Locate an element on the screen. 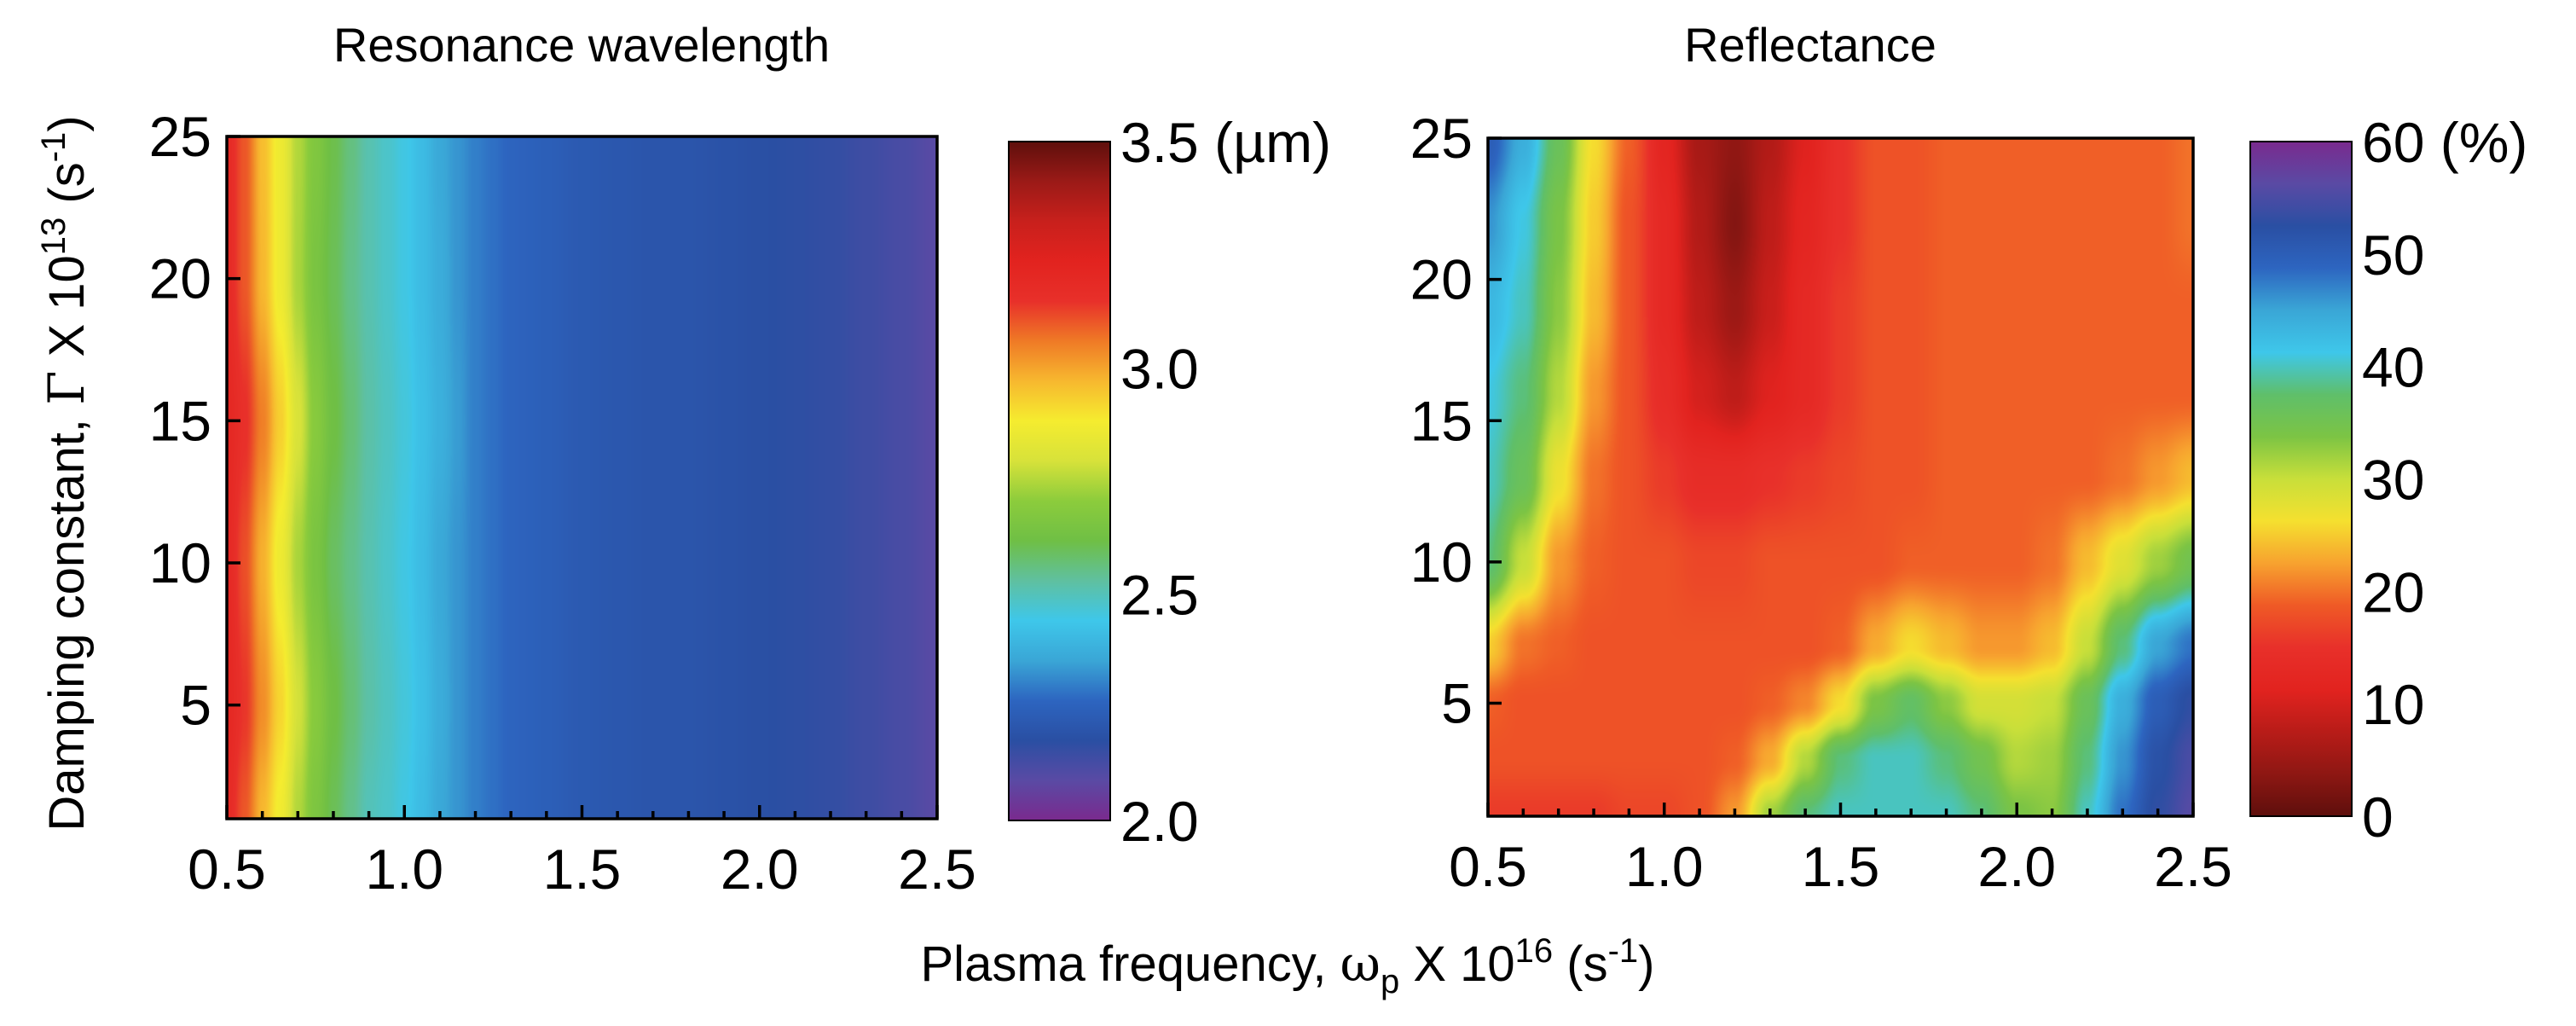  right-chart-title: Reflectance is located at coordinates (1810, 45).